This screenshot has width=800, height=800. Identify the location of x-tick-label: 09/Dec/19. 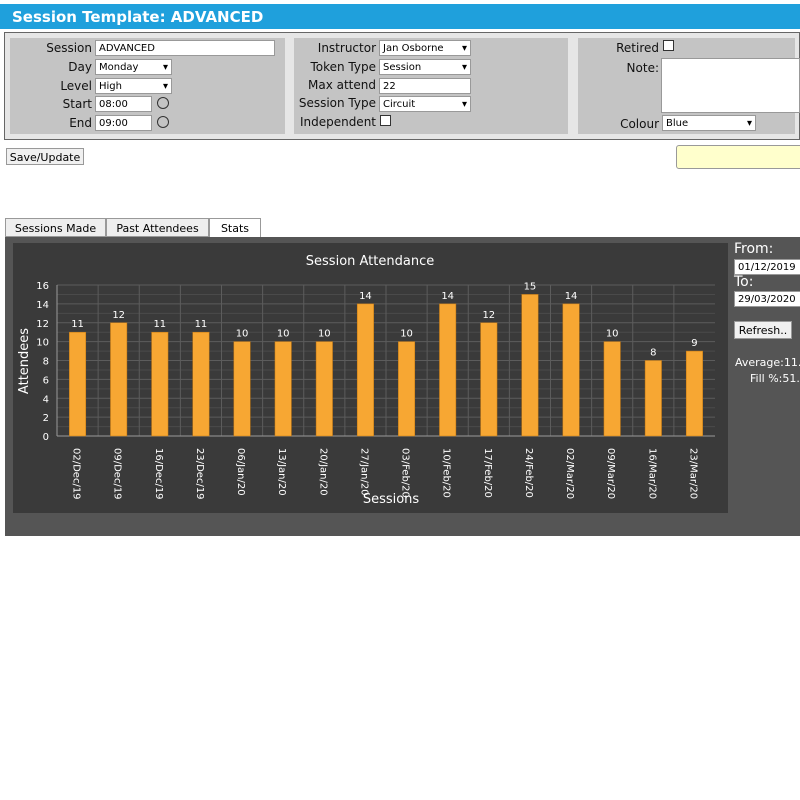
(117, 474).